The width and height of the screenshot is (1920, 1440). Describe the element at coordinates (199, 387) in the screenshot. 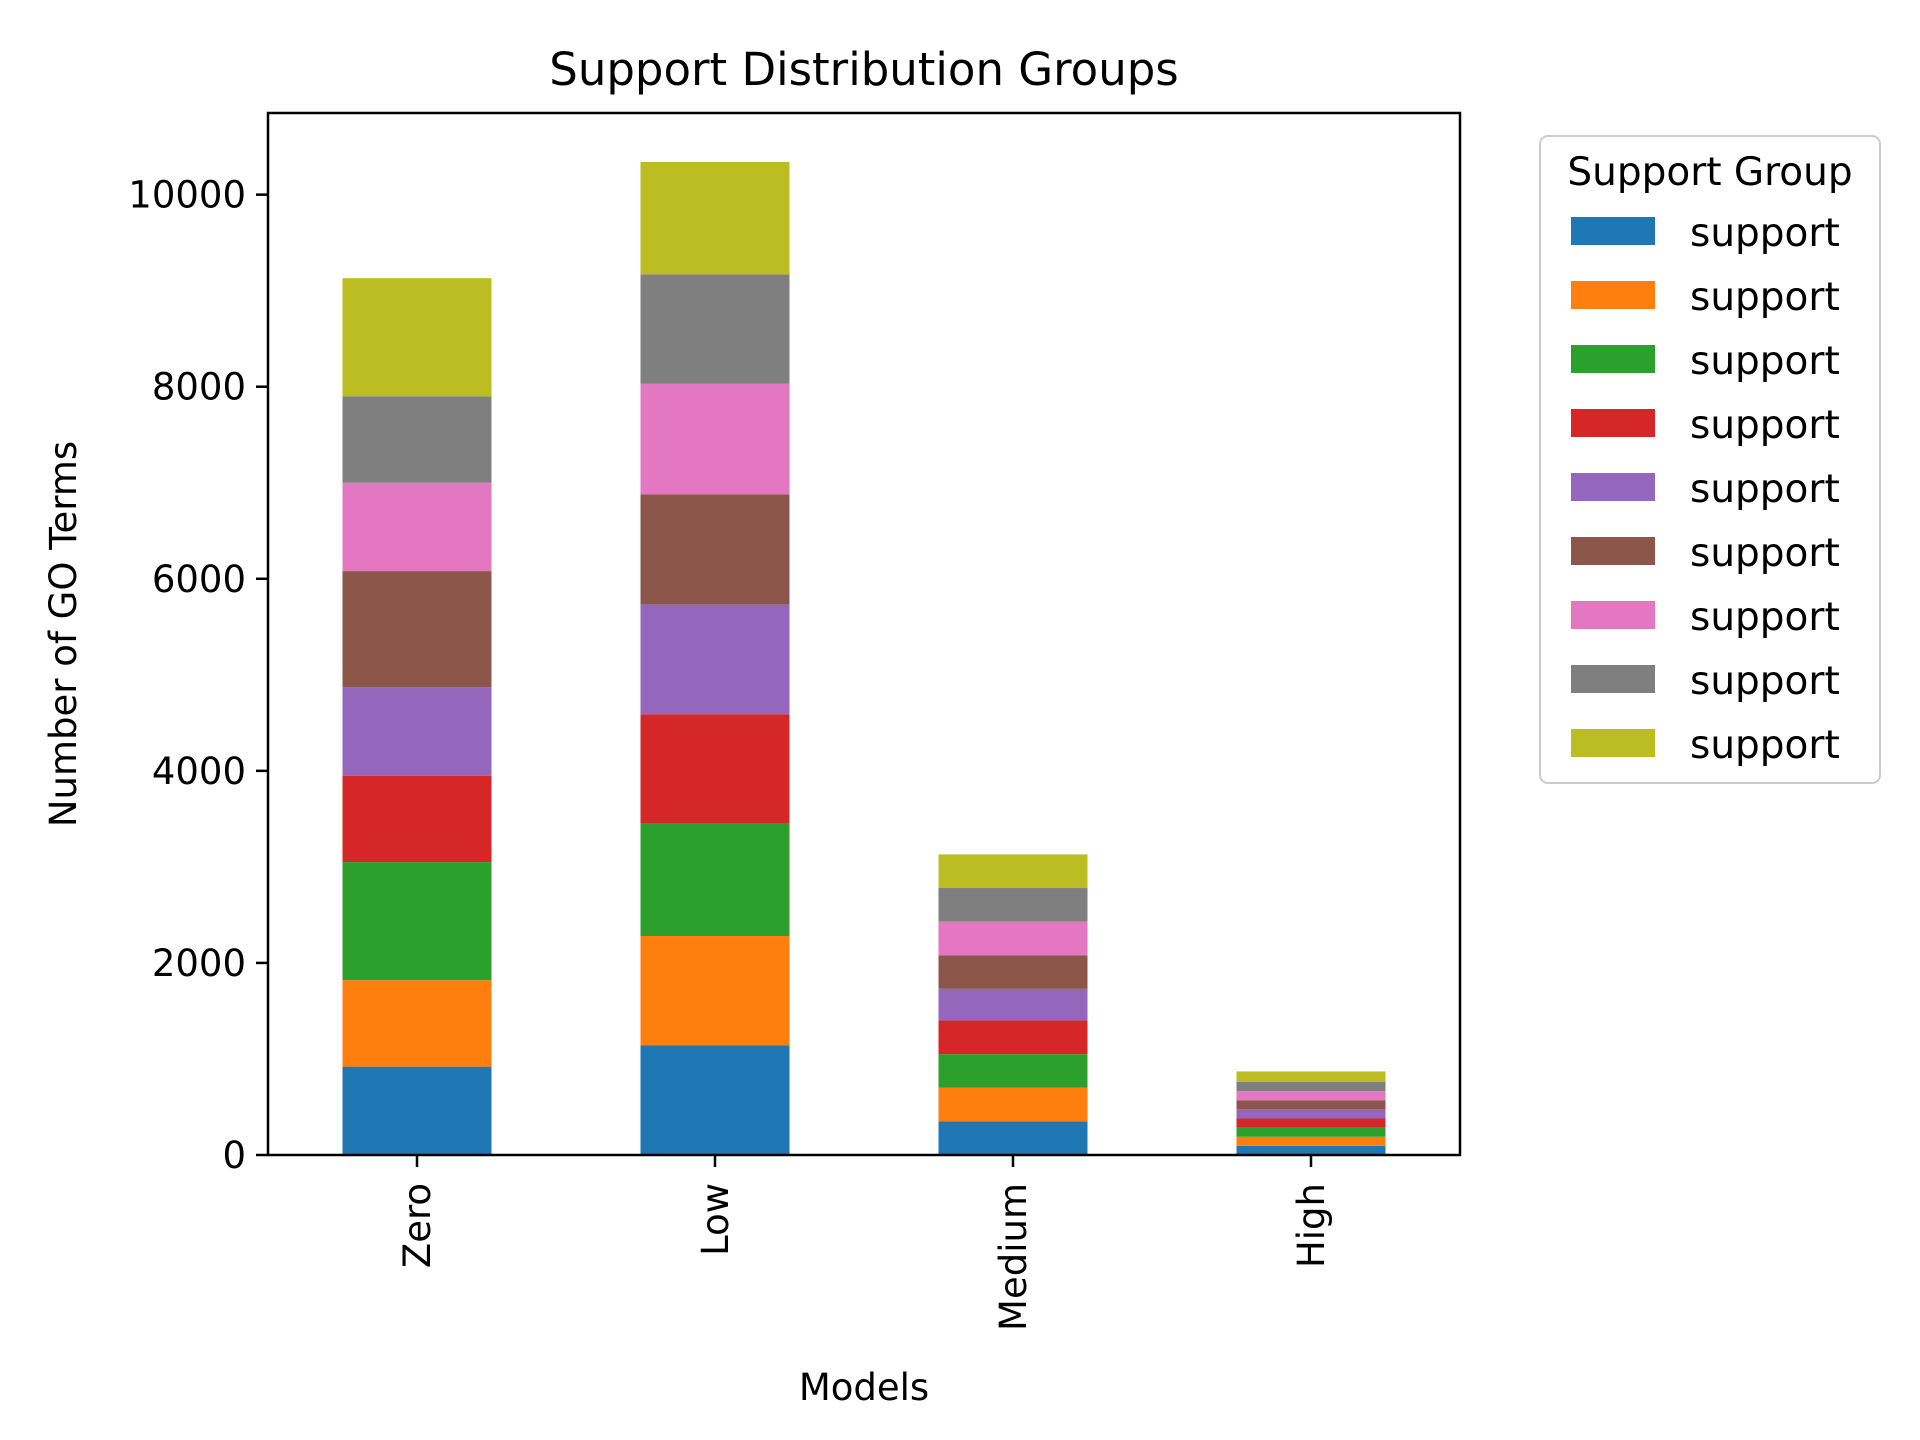

I see `y-tick-label: 8000` at that location.